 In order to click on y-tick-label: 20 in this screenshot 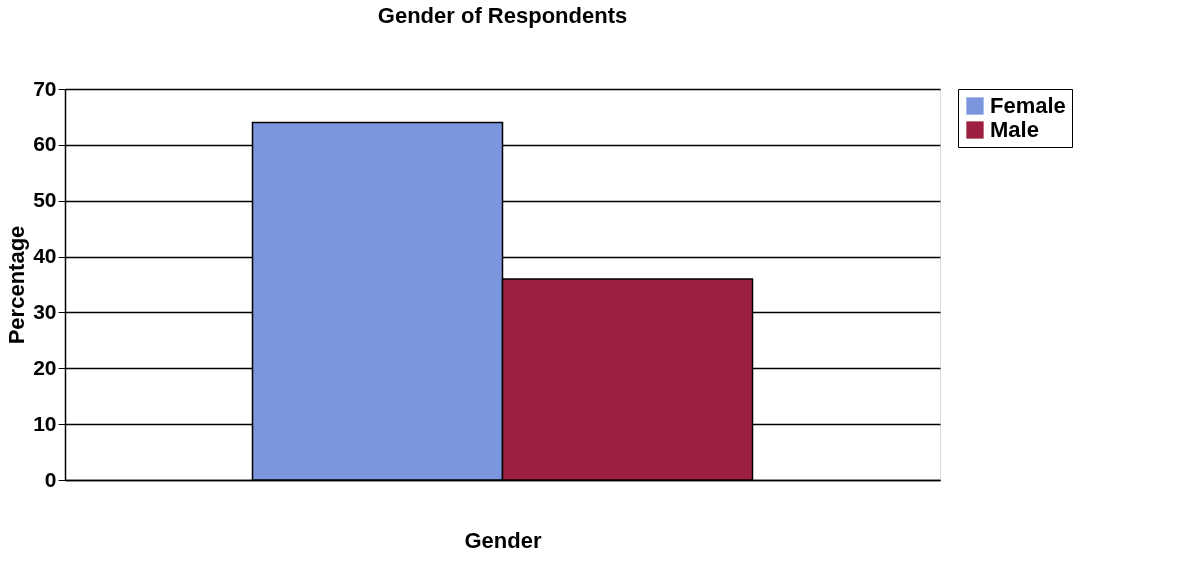, I will do `click(45, 367)`.